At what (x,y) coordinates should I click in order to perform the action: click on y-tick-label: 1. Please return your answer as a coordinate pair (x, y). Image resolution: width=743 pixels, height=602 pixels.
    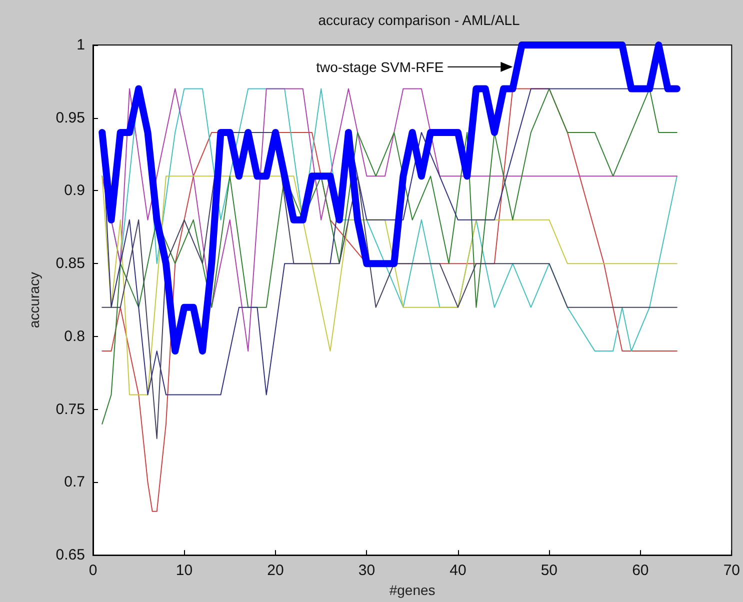
    Looking at the image, I should click on (80, 45).